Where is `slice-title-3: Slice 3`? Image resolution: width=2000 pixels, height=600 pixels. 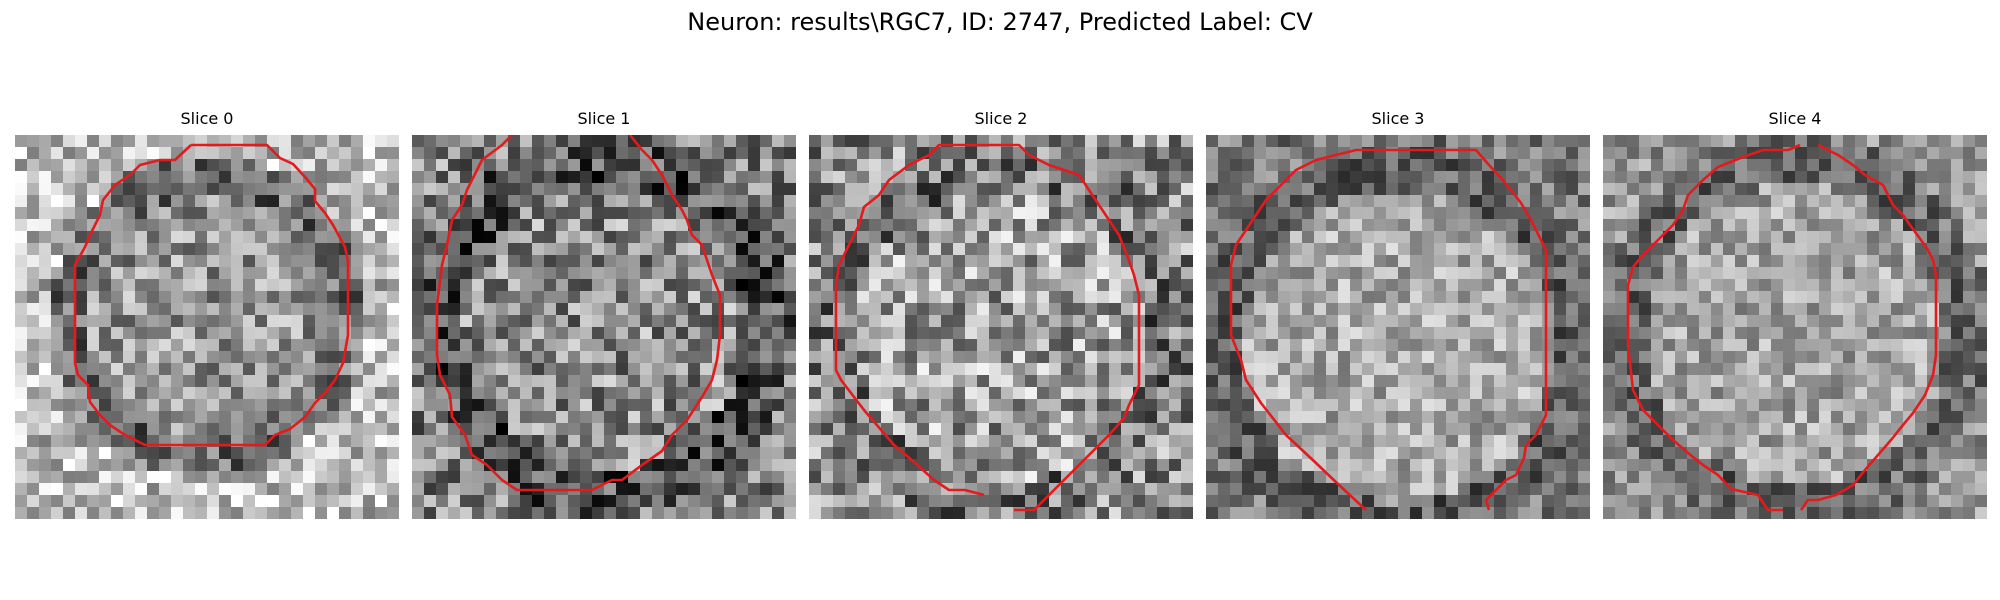 slice-title-3: Slice 3 is located at coordinates (1398, 118).